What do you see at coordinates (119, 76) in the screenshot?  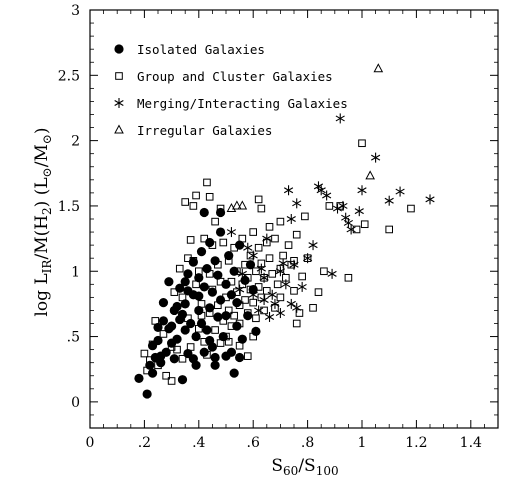 I see `legend-group-cluster-marker` at bounding box center [119, 76].